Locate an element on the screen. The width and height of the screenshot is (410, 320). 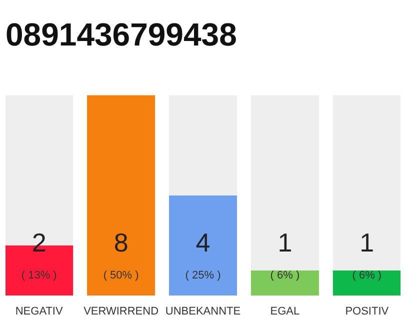
x-tick-label: UNBEKANNTE is located at coordinates (203, 312).